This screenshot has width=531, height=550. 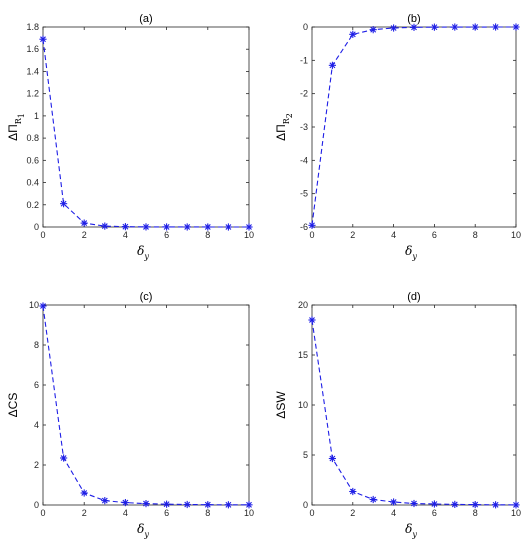 I want to click on y-axis-label-subsub: 1, so click(x=21, y=115).